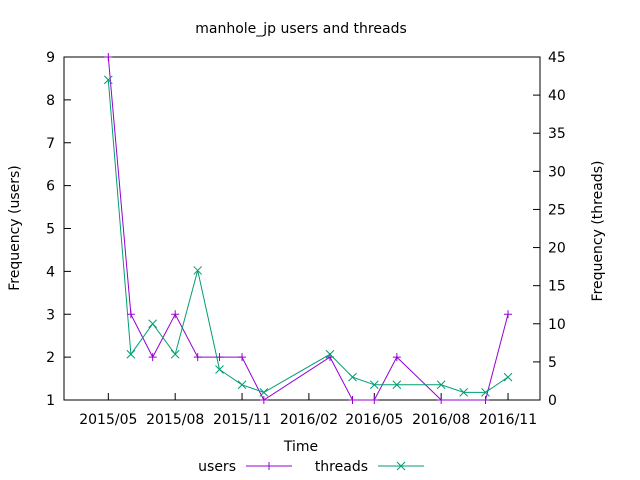 The image size is (640, 480). Describe the element at coordinates (108, 420) in the screenshot. I see `x-tick-label: 2015/05` at that location.